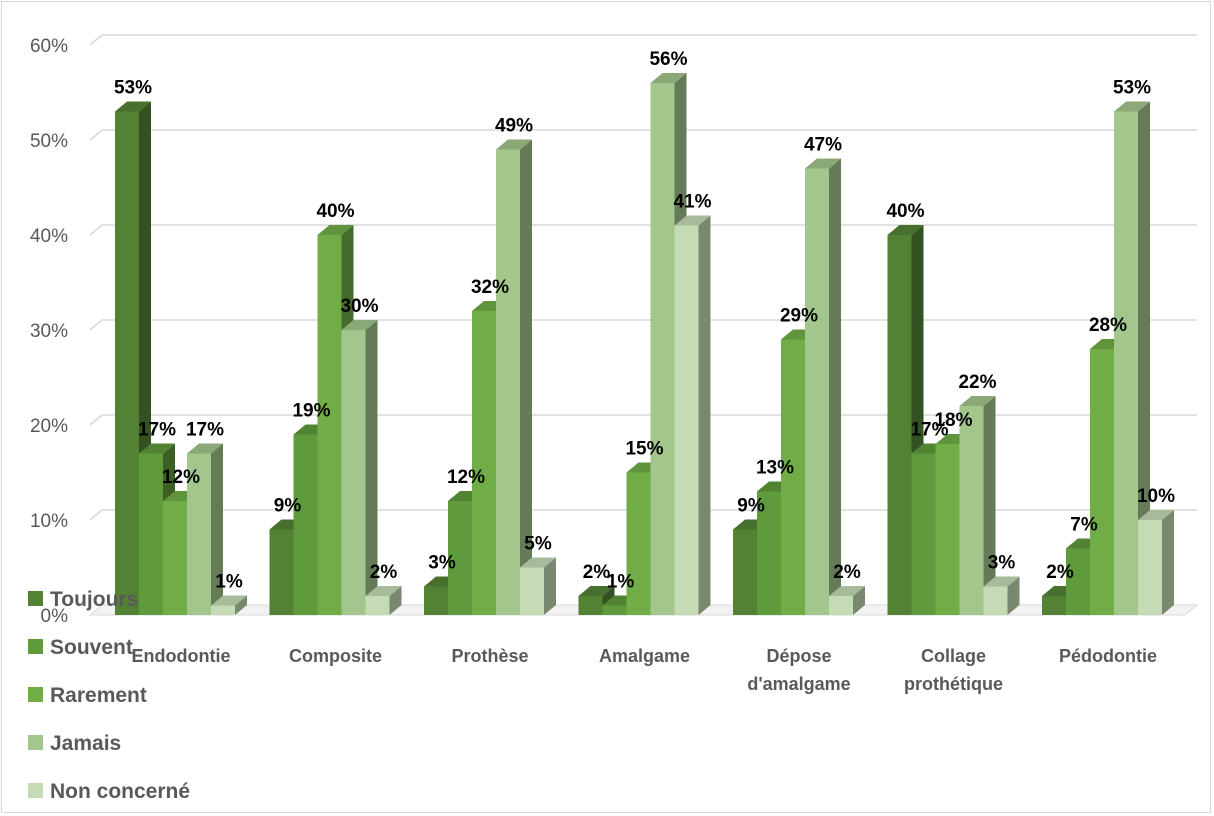  What do you see at coordinates (98, 695) in the screenshot?
I see `legend-label: Rarement` at bounding box center [98, 695].